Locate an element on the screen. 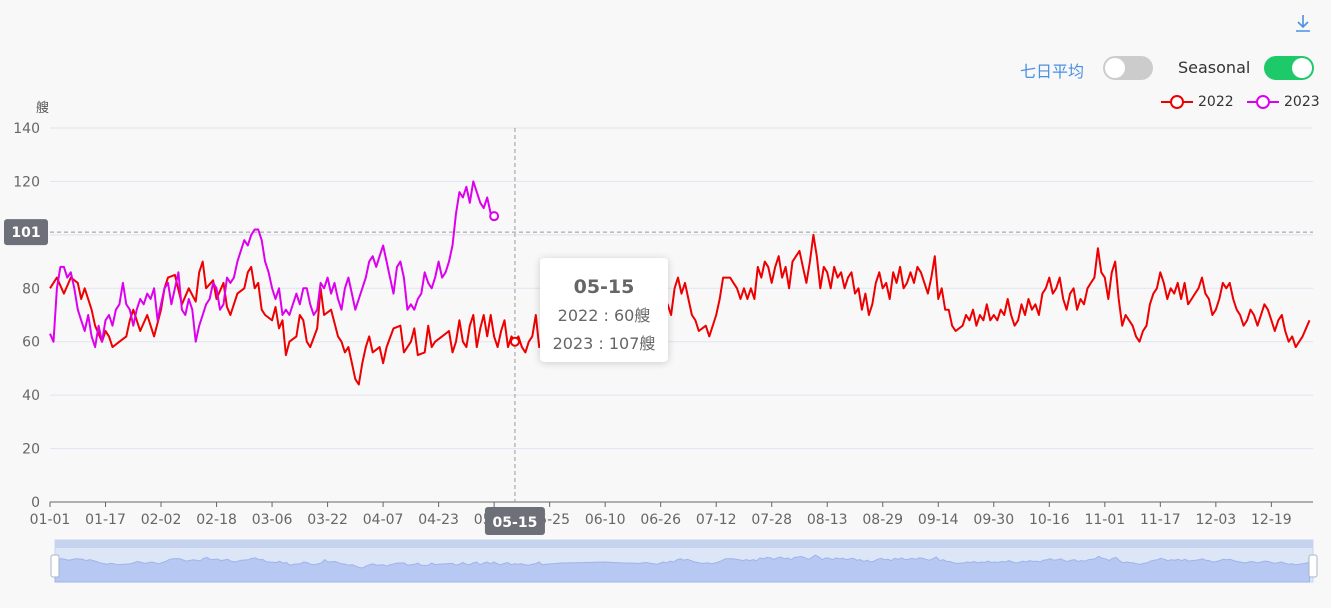 This screenshot has width=1331, height=608. x-tick-label: 02-02 is located at coordinates (161, 520).